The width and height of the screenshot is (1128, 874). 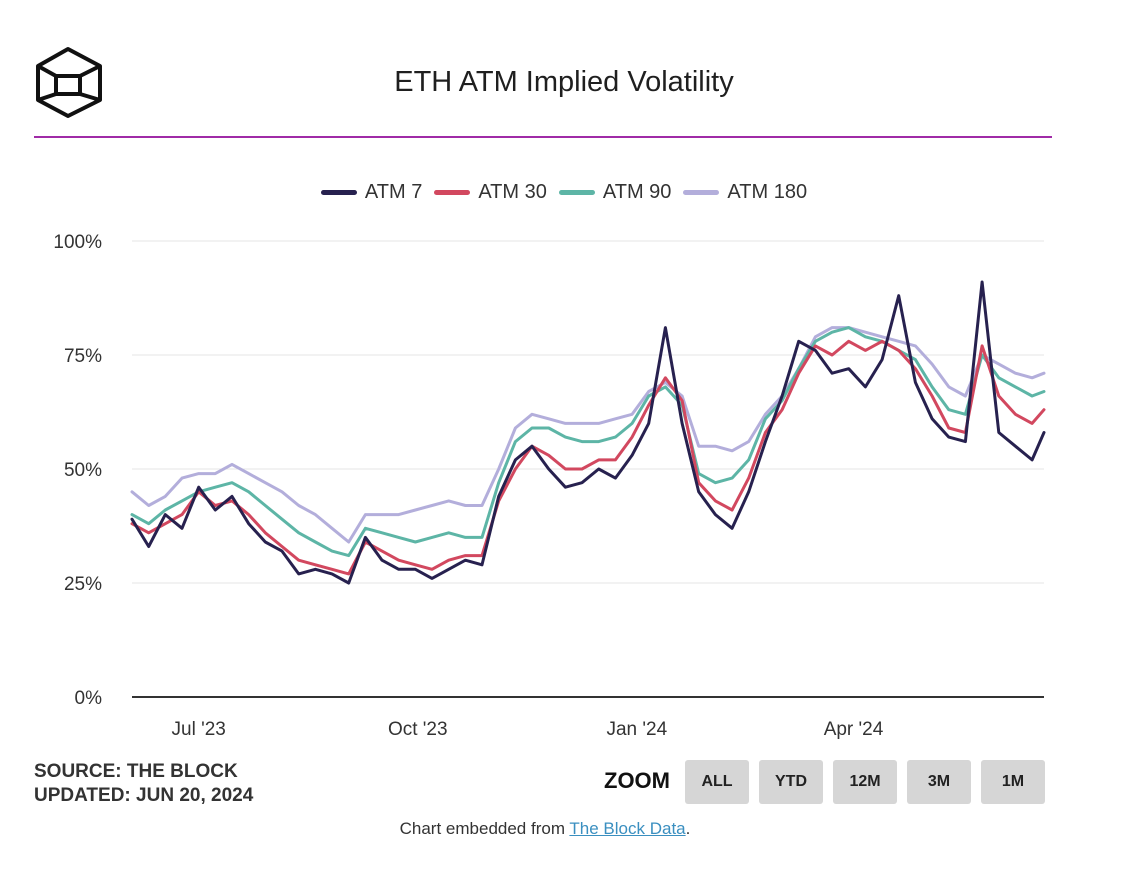 I want to click on updated-text: UPDATED: JUN 20, 2024, so click(x=144, y=795).